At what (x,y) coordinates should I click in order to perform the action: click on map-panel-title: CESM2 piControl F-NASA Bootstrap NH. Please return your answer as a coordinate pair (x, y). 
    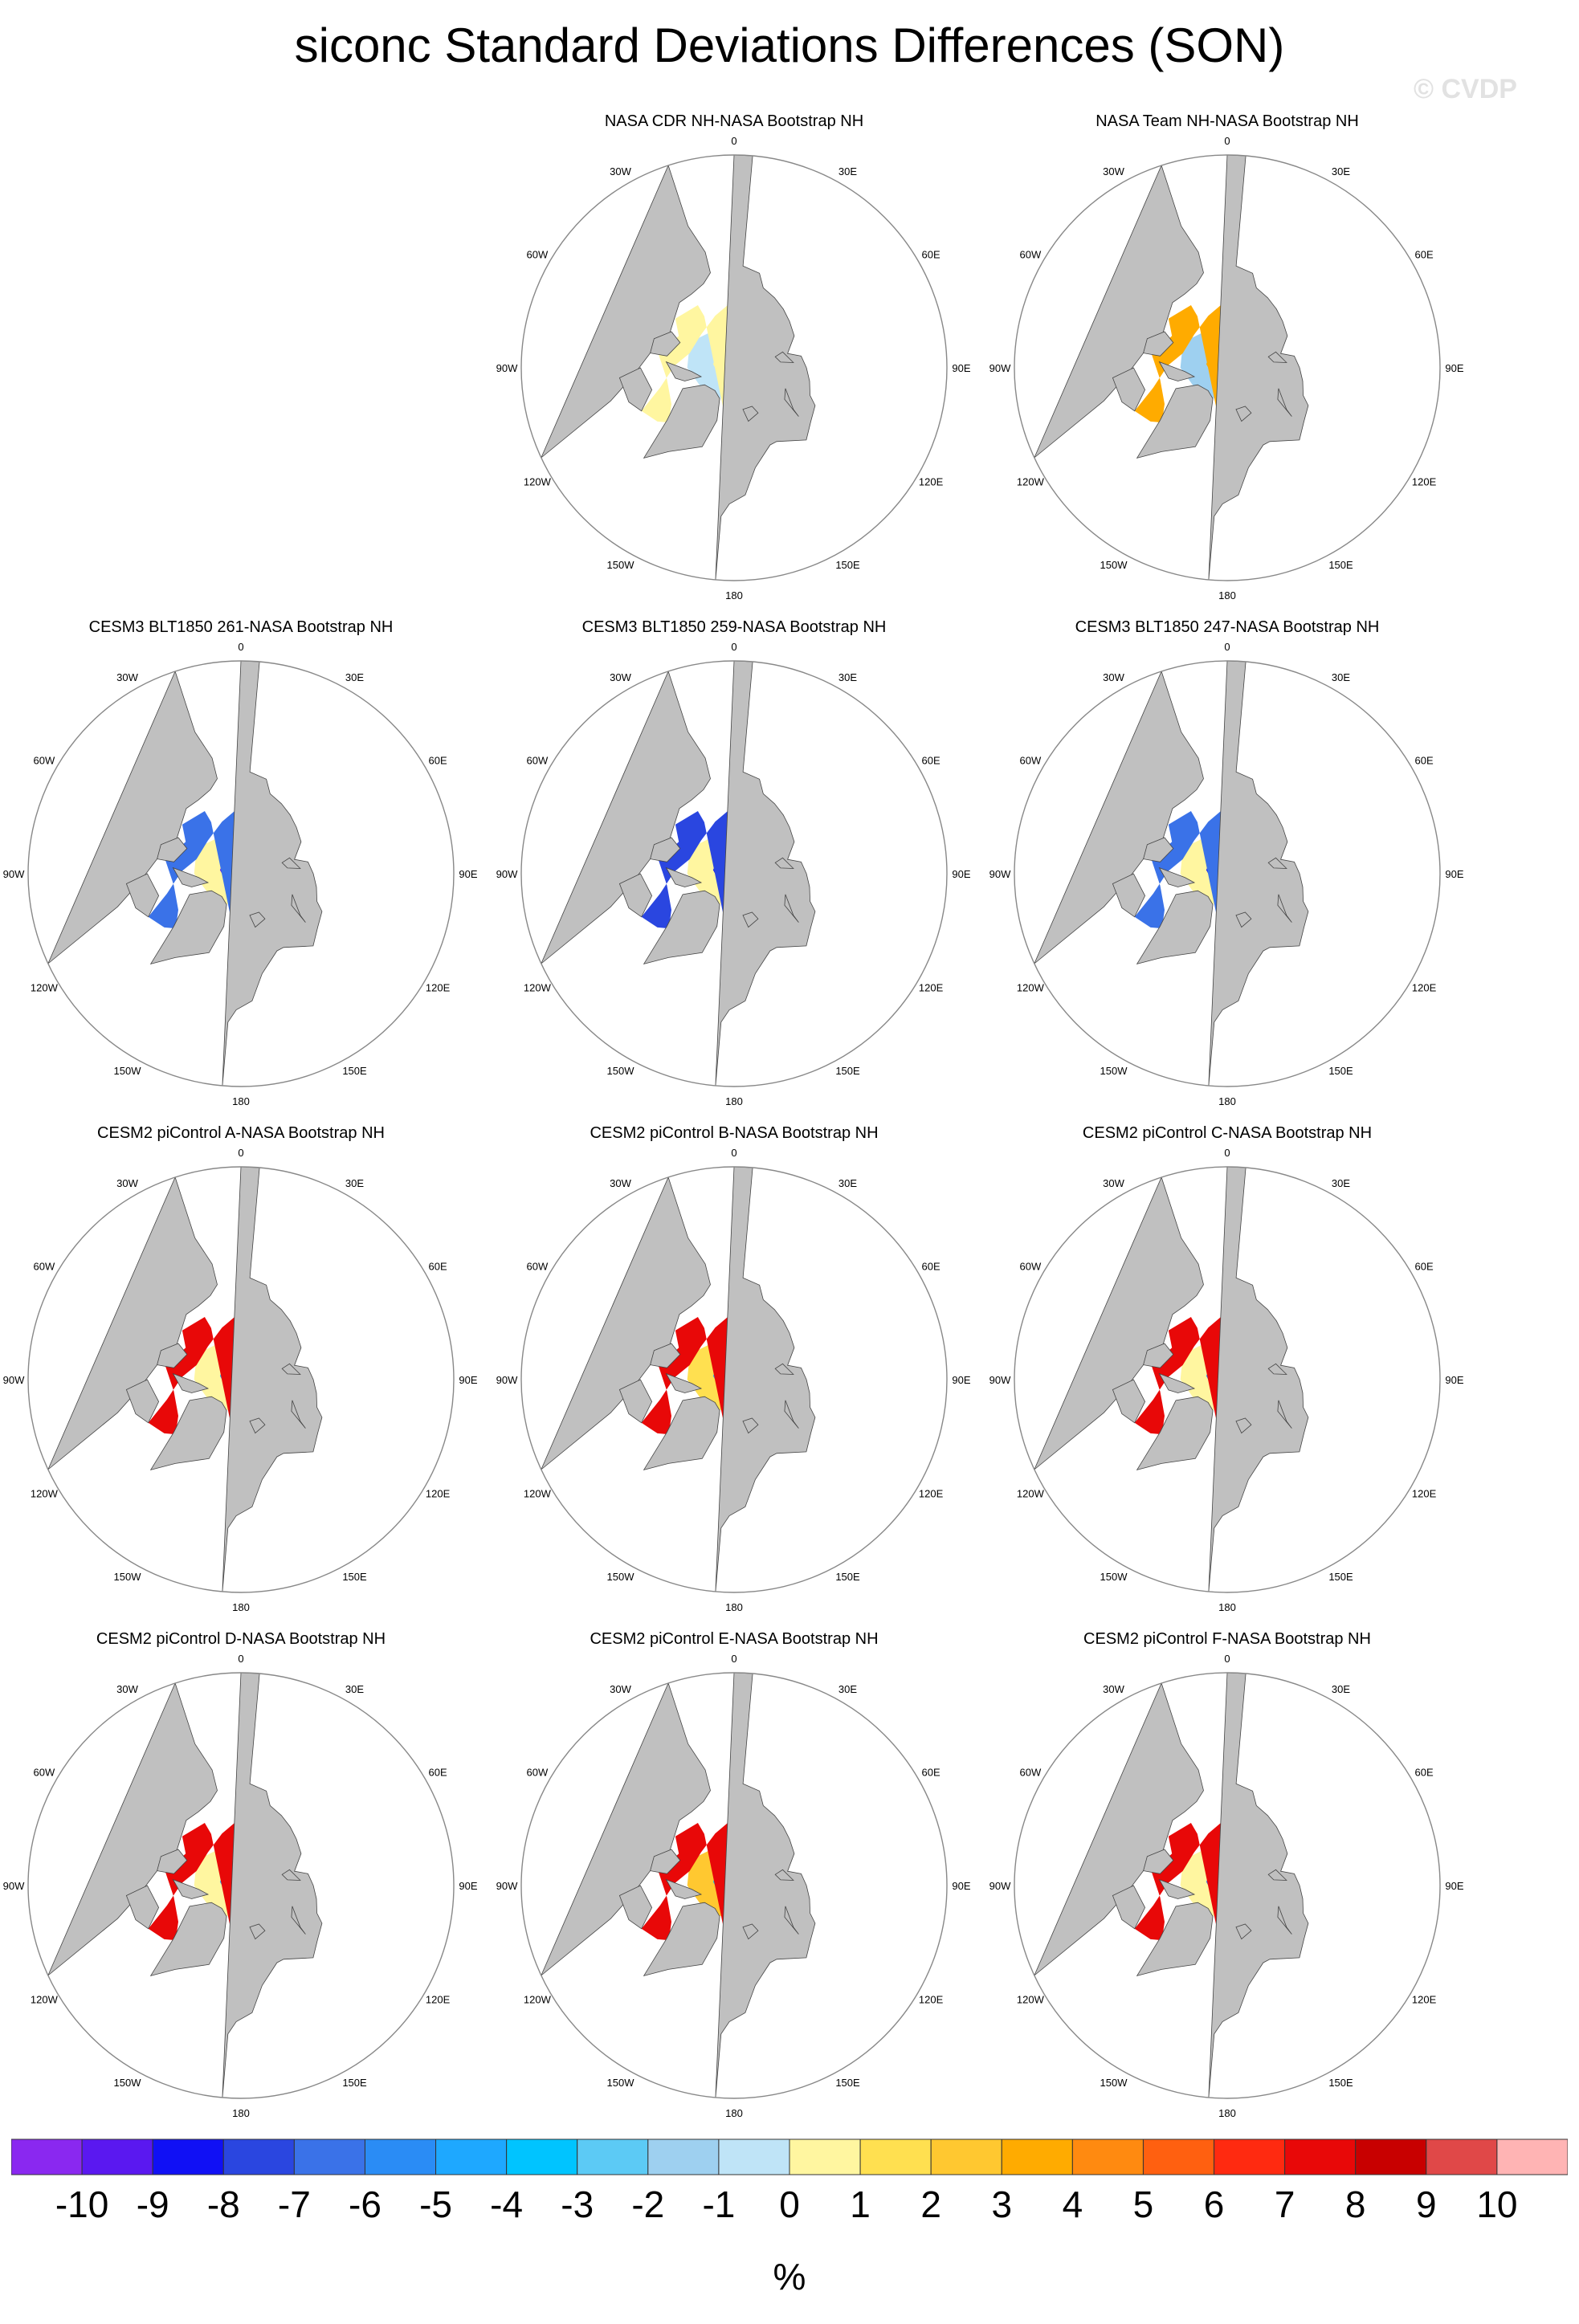
    Looking at the image, I should click on (1227, 1639).